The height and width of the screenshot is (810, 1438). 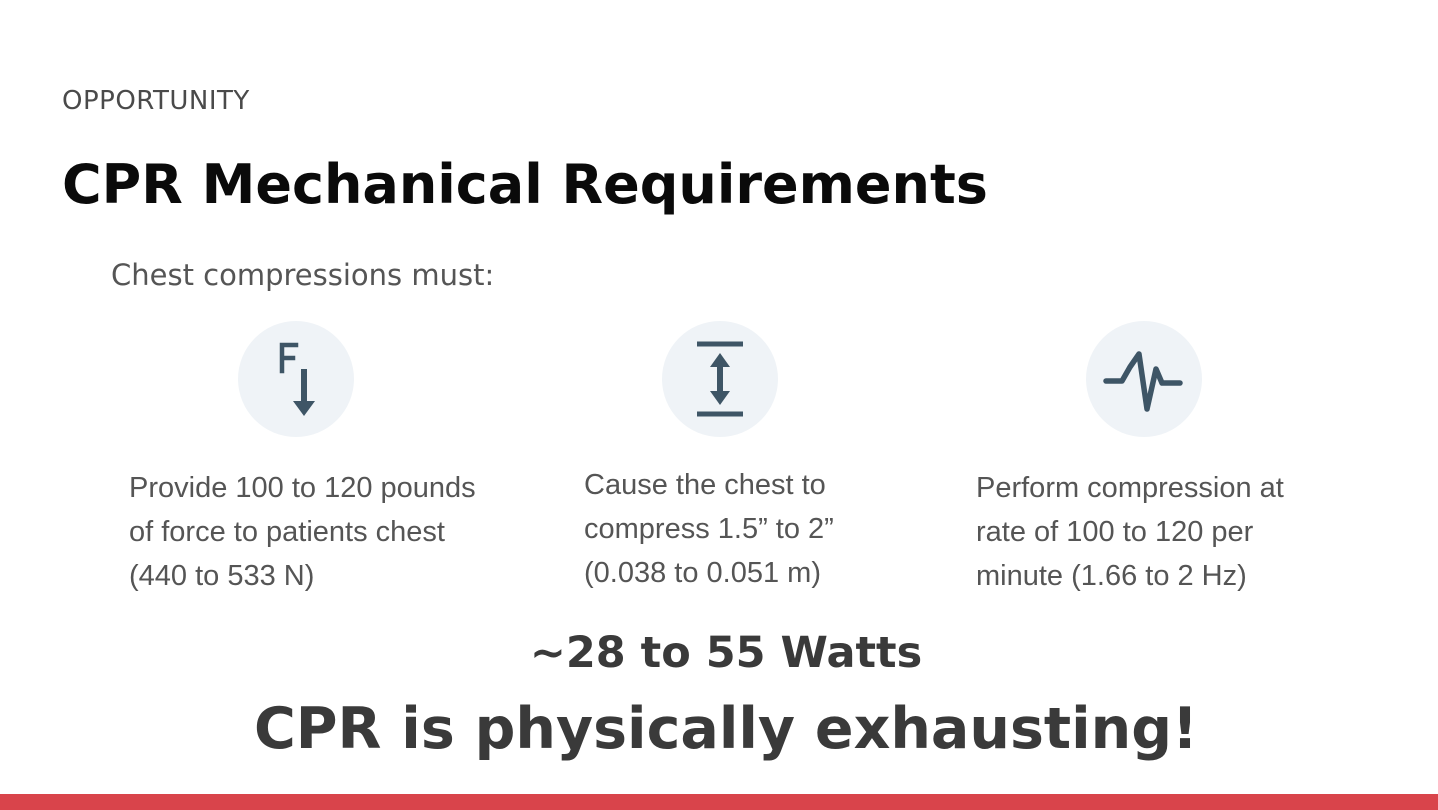 What do you see at coordinates (705, 485) in the screenshot?
I see `requirement-depth-line: Cause the chest to` at bounding box center [705, 485].